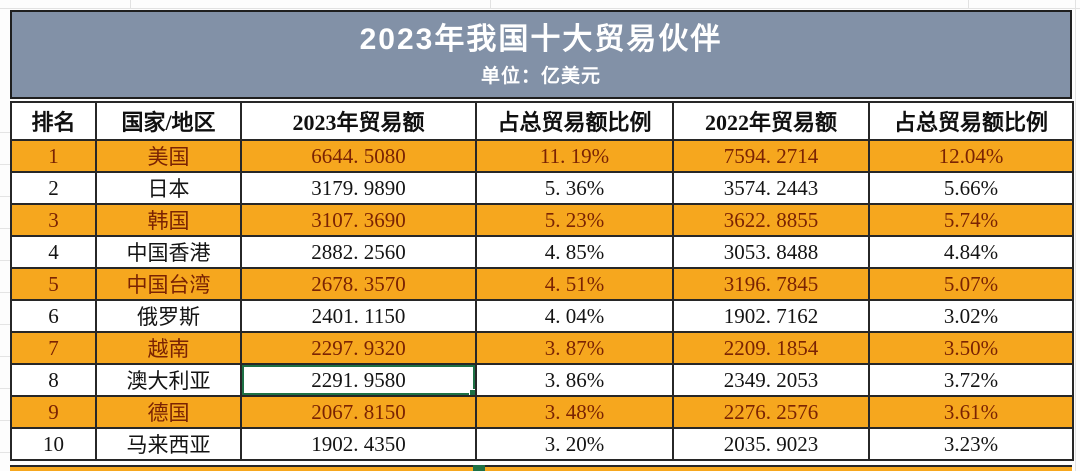 The width and height of the screenshot is (1080, 471). I want to click on rank-cell: 8, so click(53, 380).